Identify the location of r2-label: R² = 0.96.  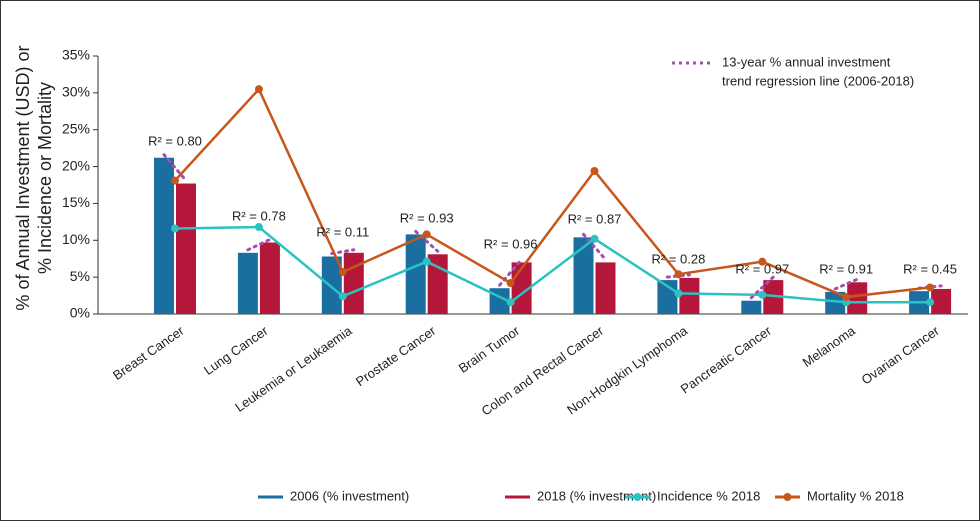
(511, 243).